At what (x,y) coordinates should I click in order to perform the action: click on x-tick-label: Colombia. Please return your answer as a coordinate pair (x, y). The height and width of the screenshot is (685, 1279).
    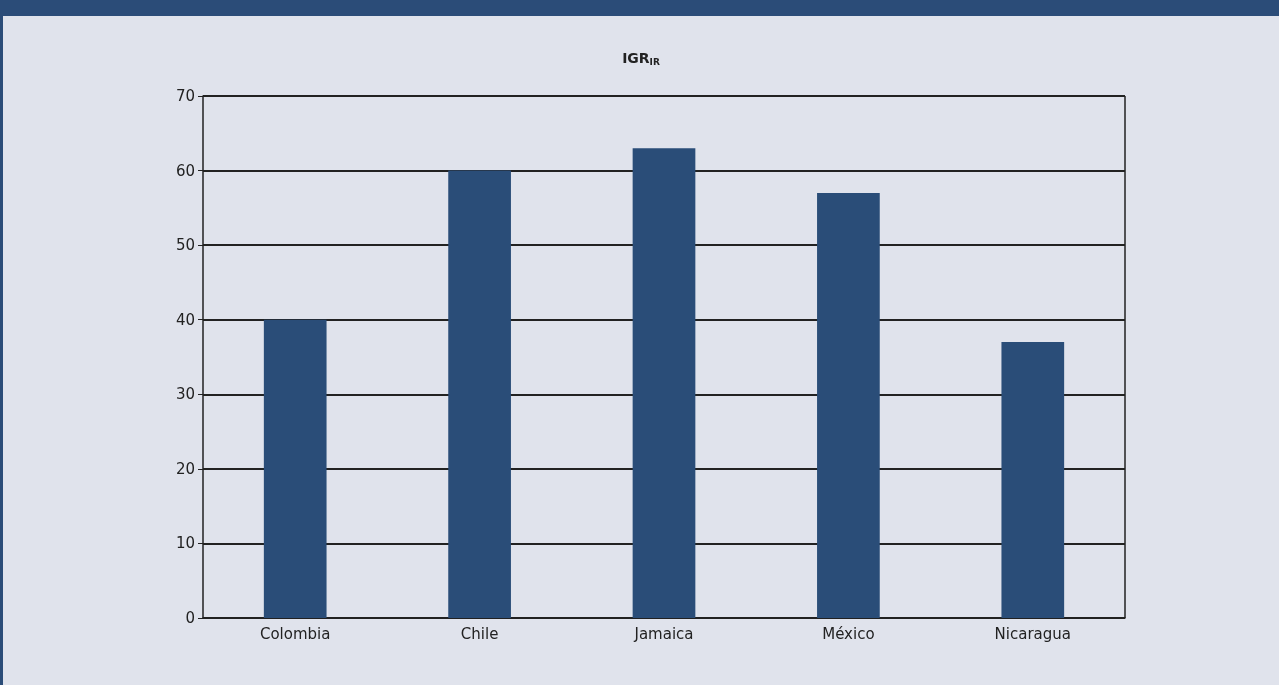
    Looking at the image, I should click on (295, 633).